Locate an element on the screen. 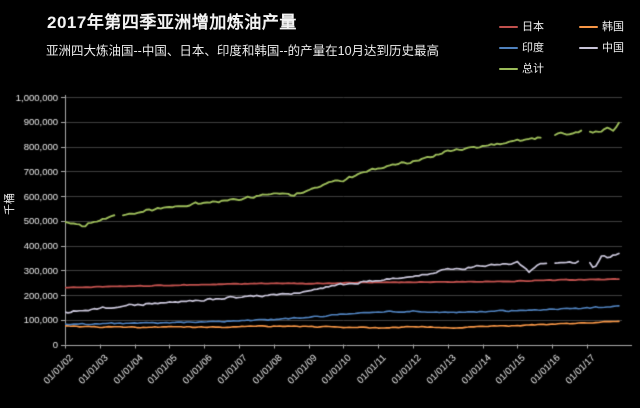 The width and height of the screenshot is (640, 408). legend-label-china: 中国 is located at coordinates (613, 48).